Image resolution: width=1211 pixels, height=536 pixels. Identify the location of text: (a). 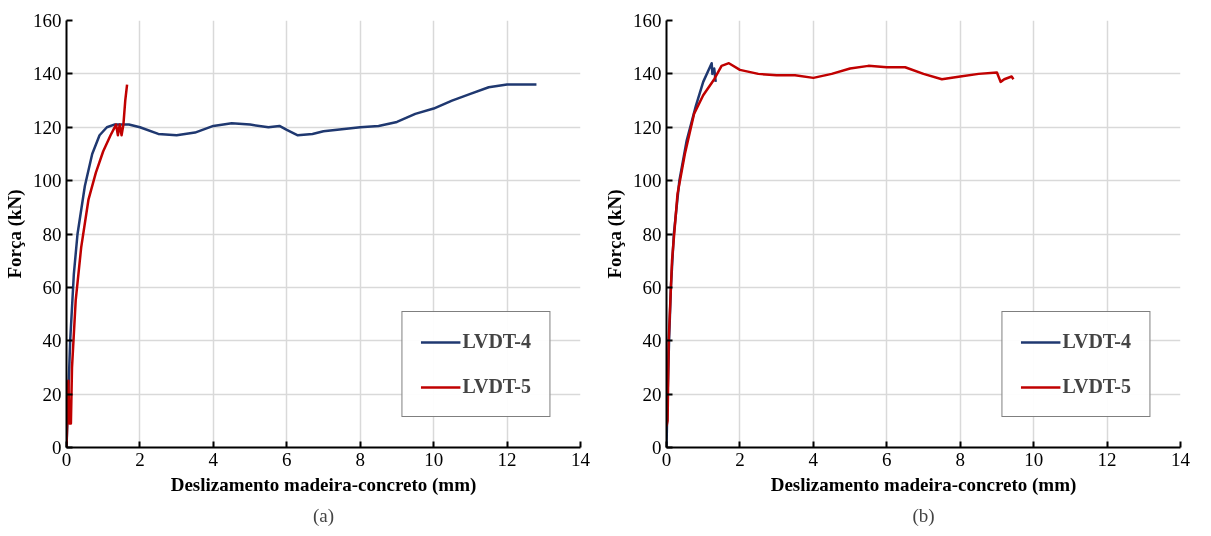
(323, 515).